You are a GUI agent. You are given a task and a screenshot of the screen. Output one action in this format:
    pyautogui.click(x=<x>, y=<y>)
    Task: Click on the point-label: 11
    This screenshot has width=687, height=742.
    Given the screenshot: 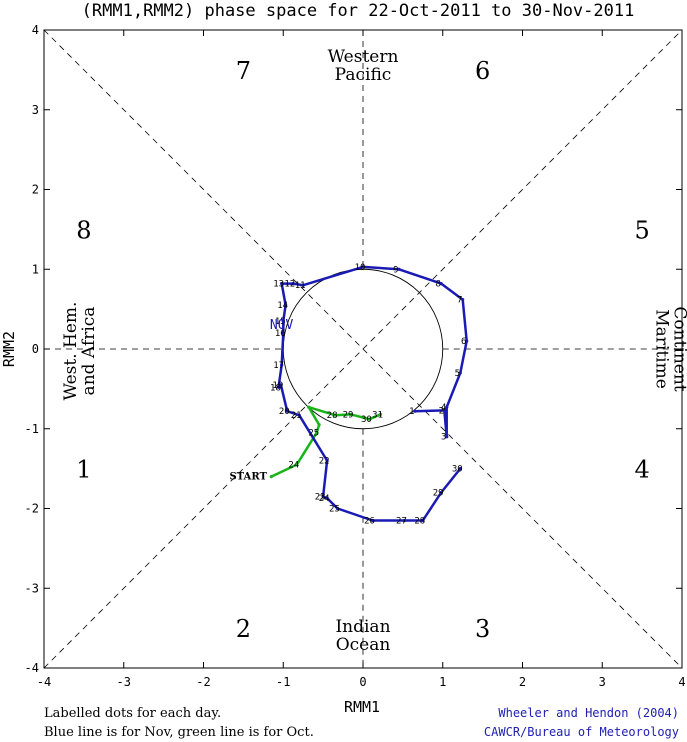 What is the action you would take?
    pyautogui.click(x=300, y=286)
    